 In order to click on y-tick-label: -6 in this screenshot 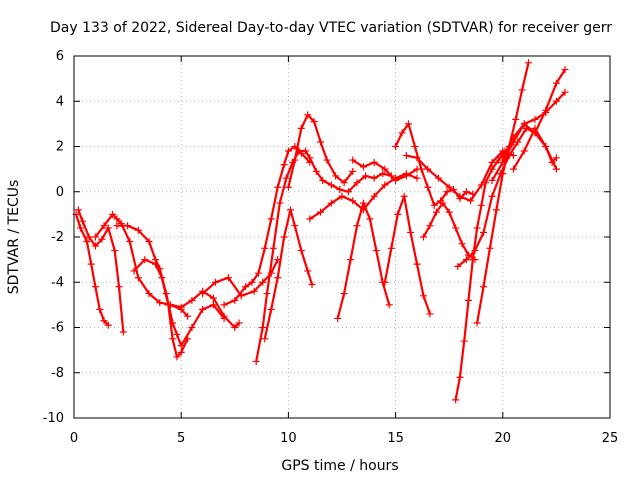, I will do `click(57, 328)`.